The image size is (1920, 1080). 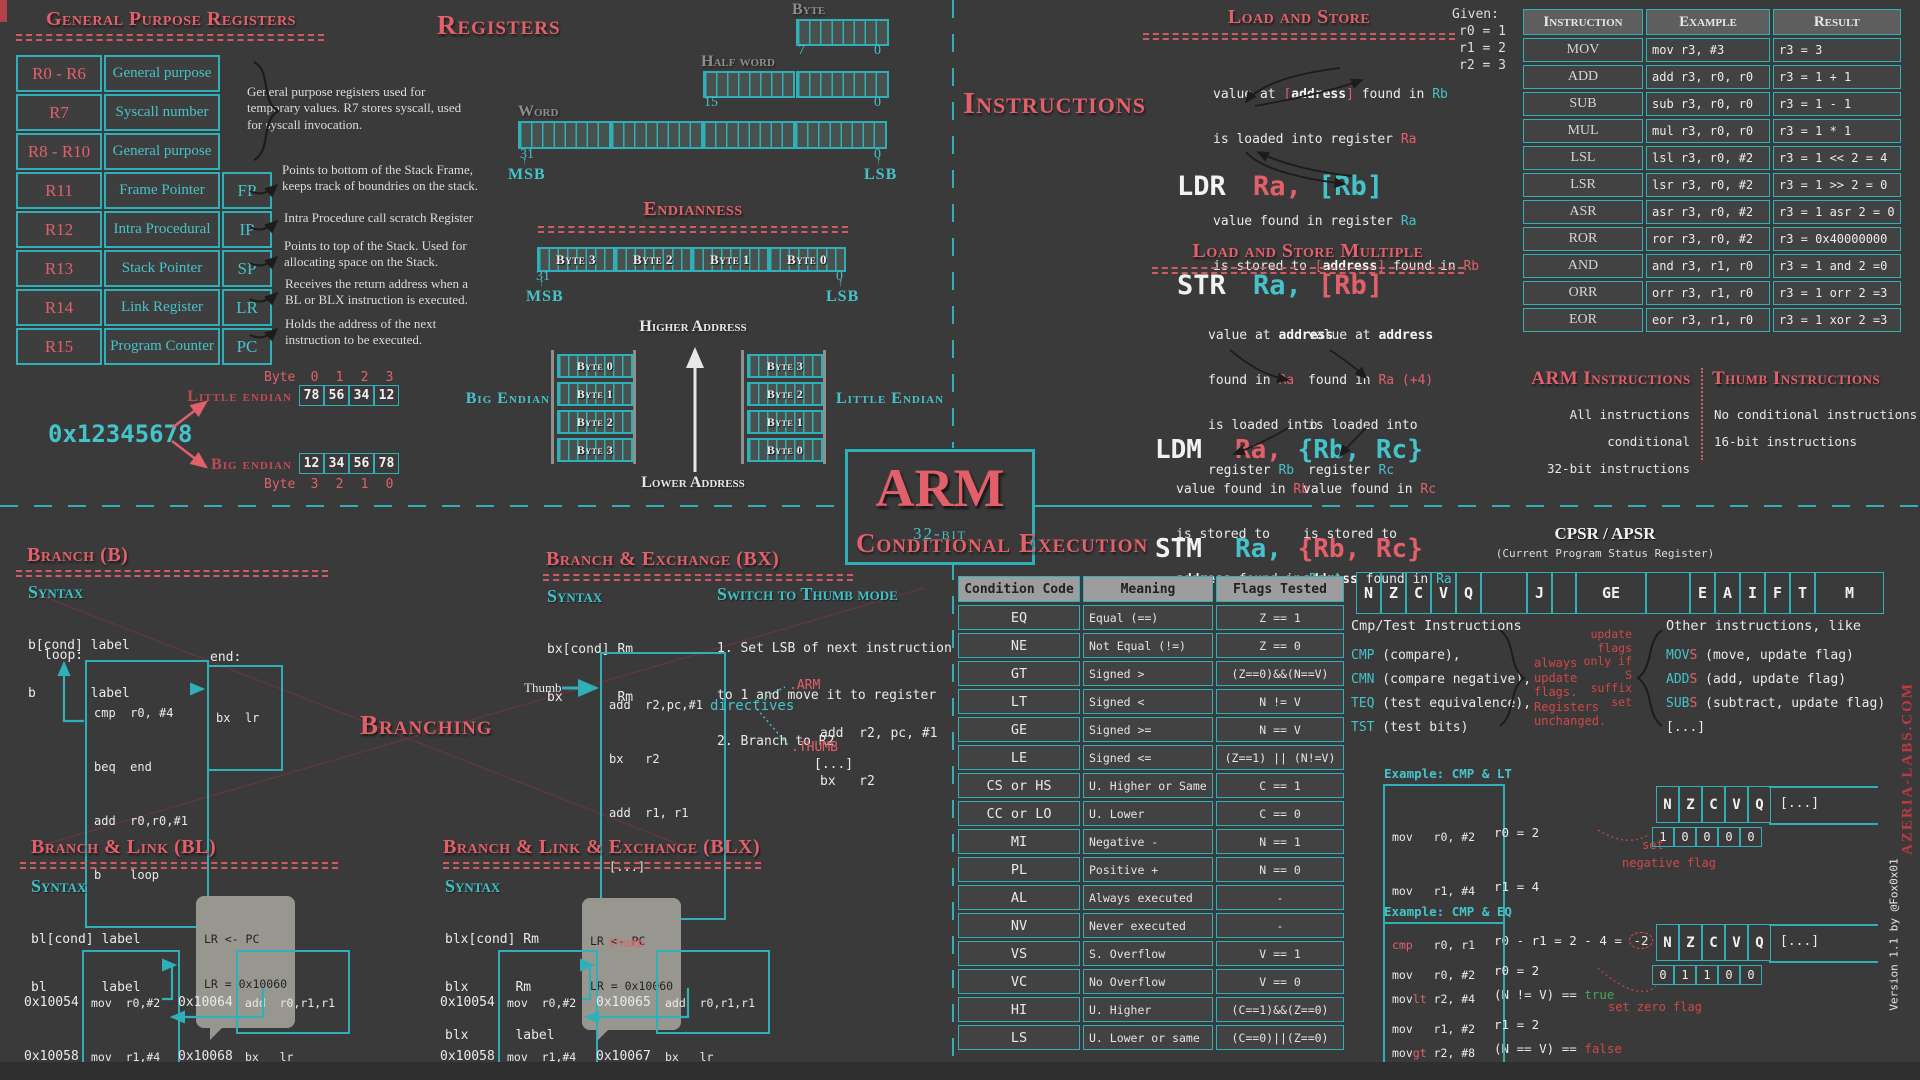 I want to click on instr-example: orr r3, r1, r0, so click(x=1708, y=293).